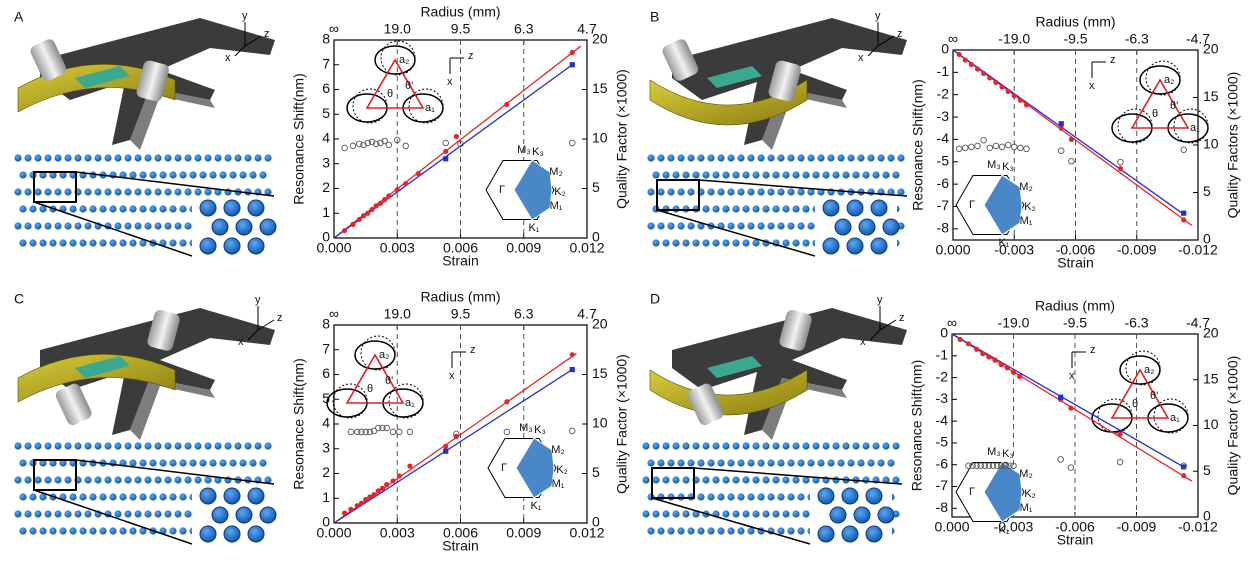 The image size is (1256, 573). I want to click on y-axis-title: Resonance Shift(nm), so click(299, 139).